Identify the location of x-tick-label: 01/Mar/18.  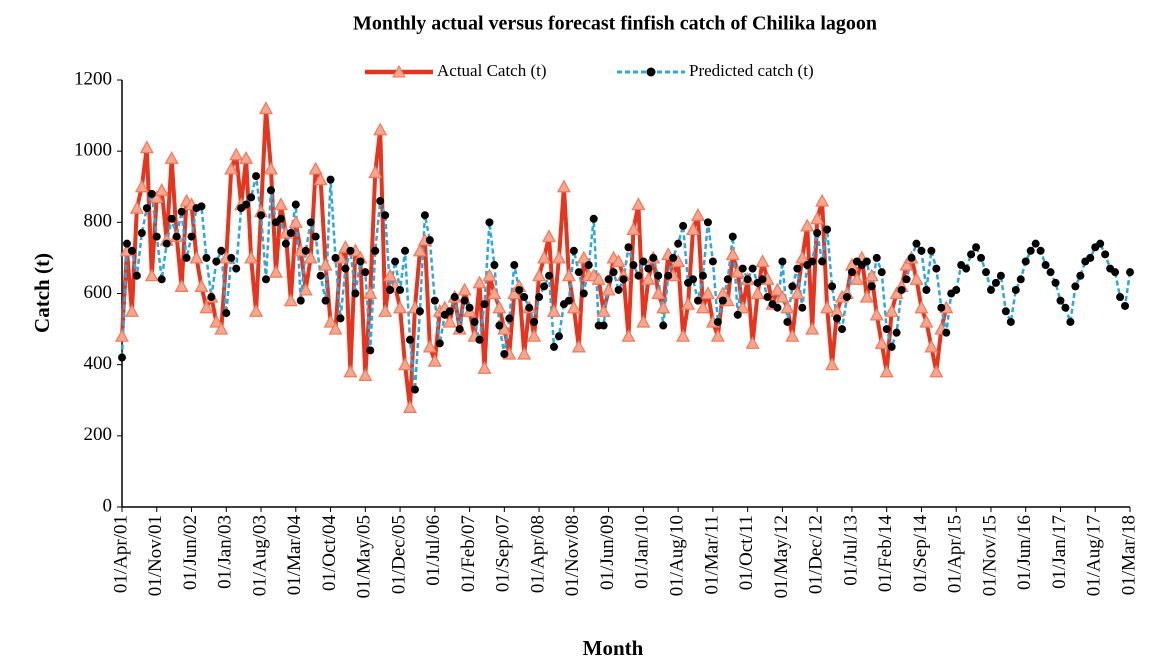
(1128, 555).